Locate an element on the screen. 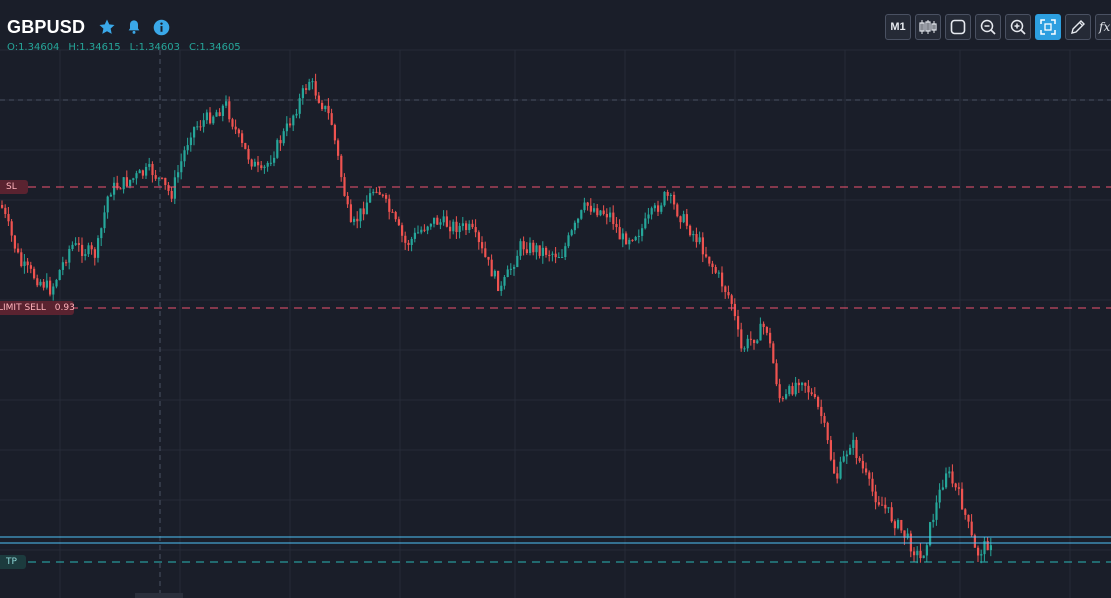 This screenshot has width=1111, height=598. symbol-name: GBPUSD is located at coordinates (46, 26).